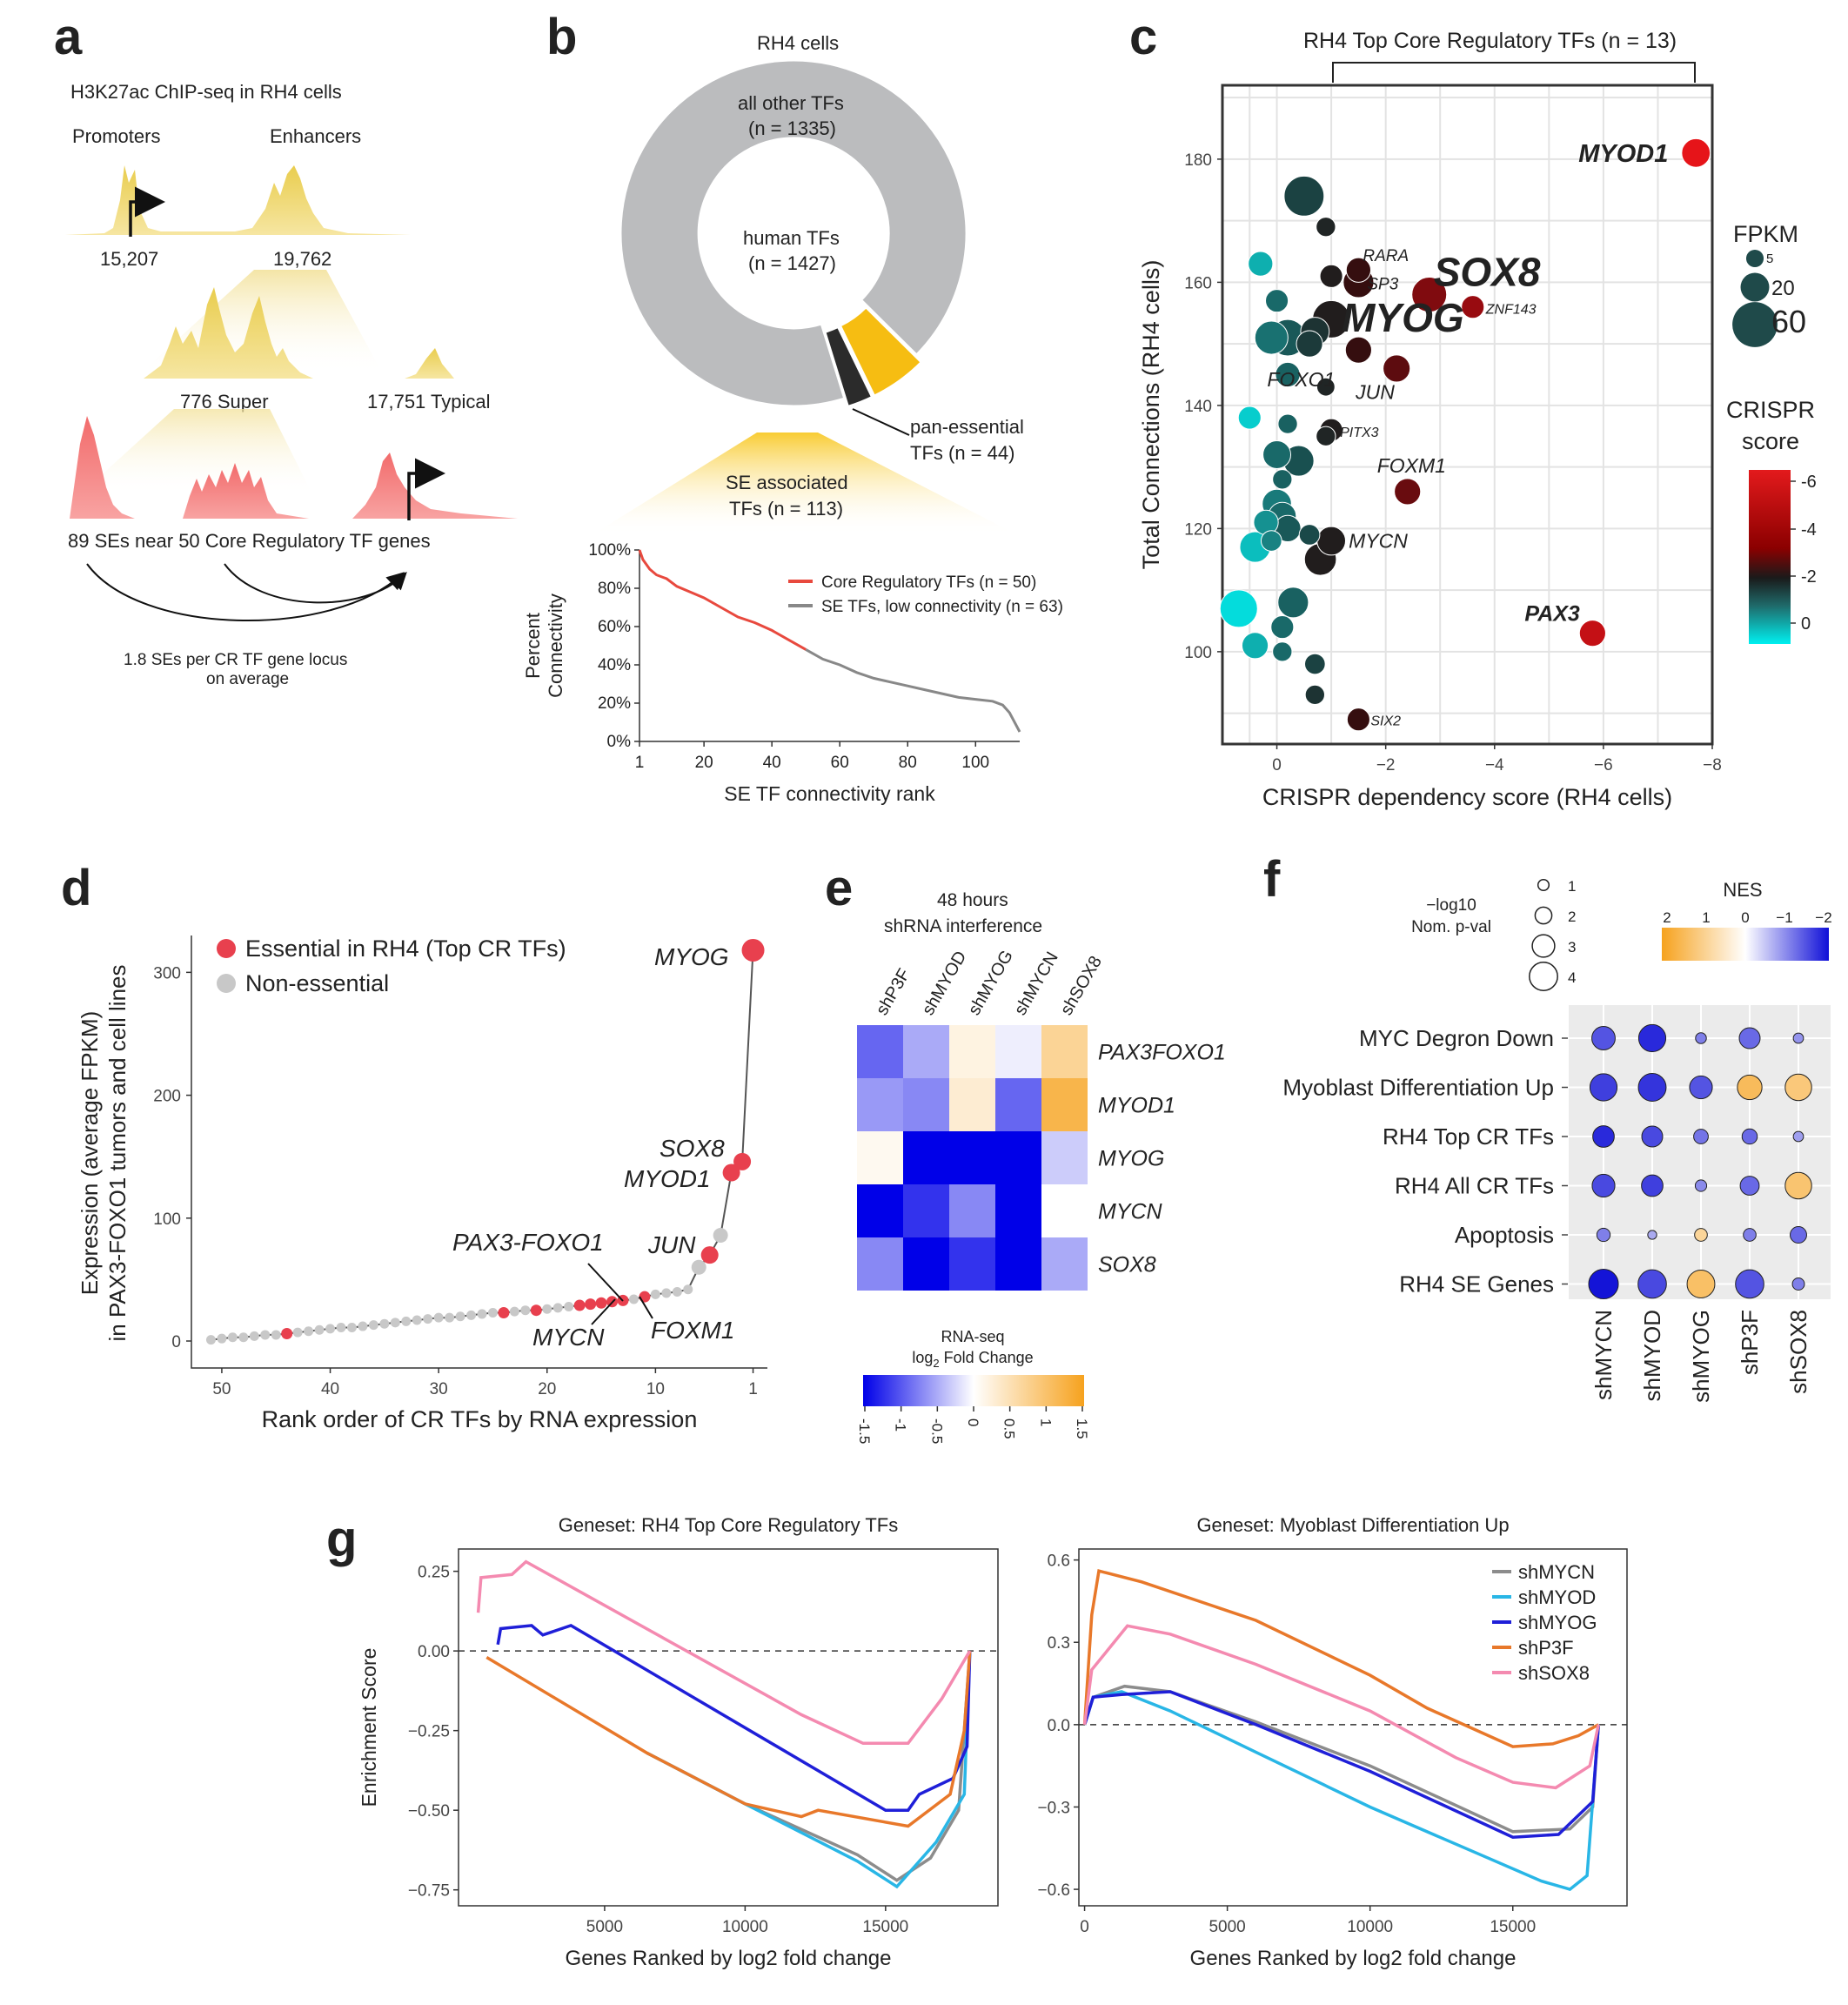  I want to click on donut-chart, so click(793, 233).